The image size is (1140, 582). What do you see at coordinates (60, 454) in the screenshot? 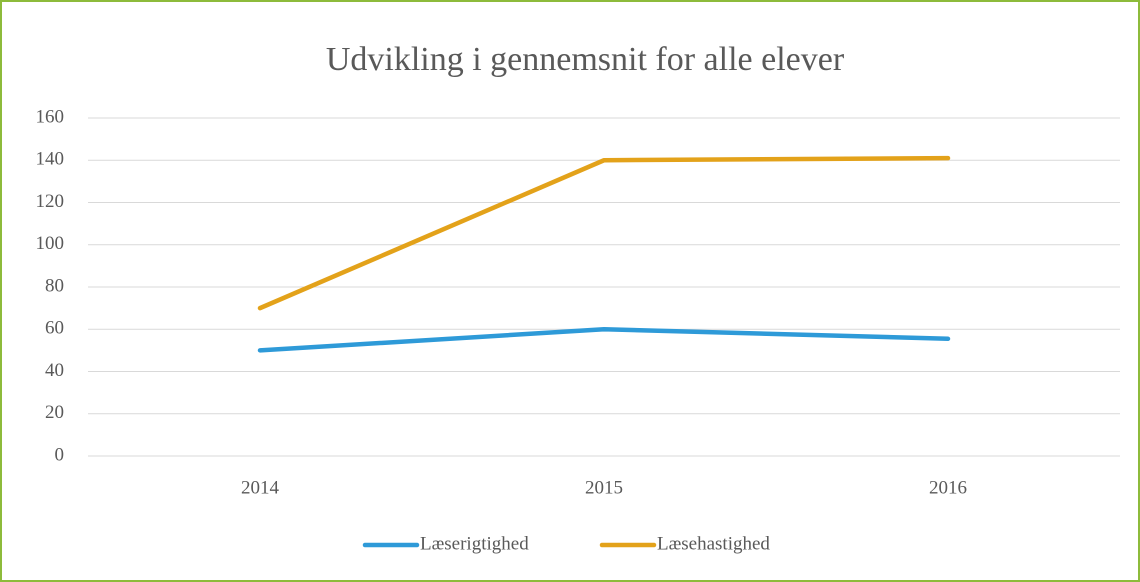
I see `y-tick-label: 0` at bounding box center [60, 454].